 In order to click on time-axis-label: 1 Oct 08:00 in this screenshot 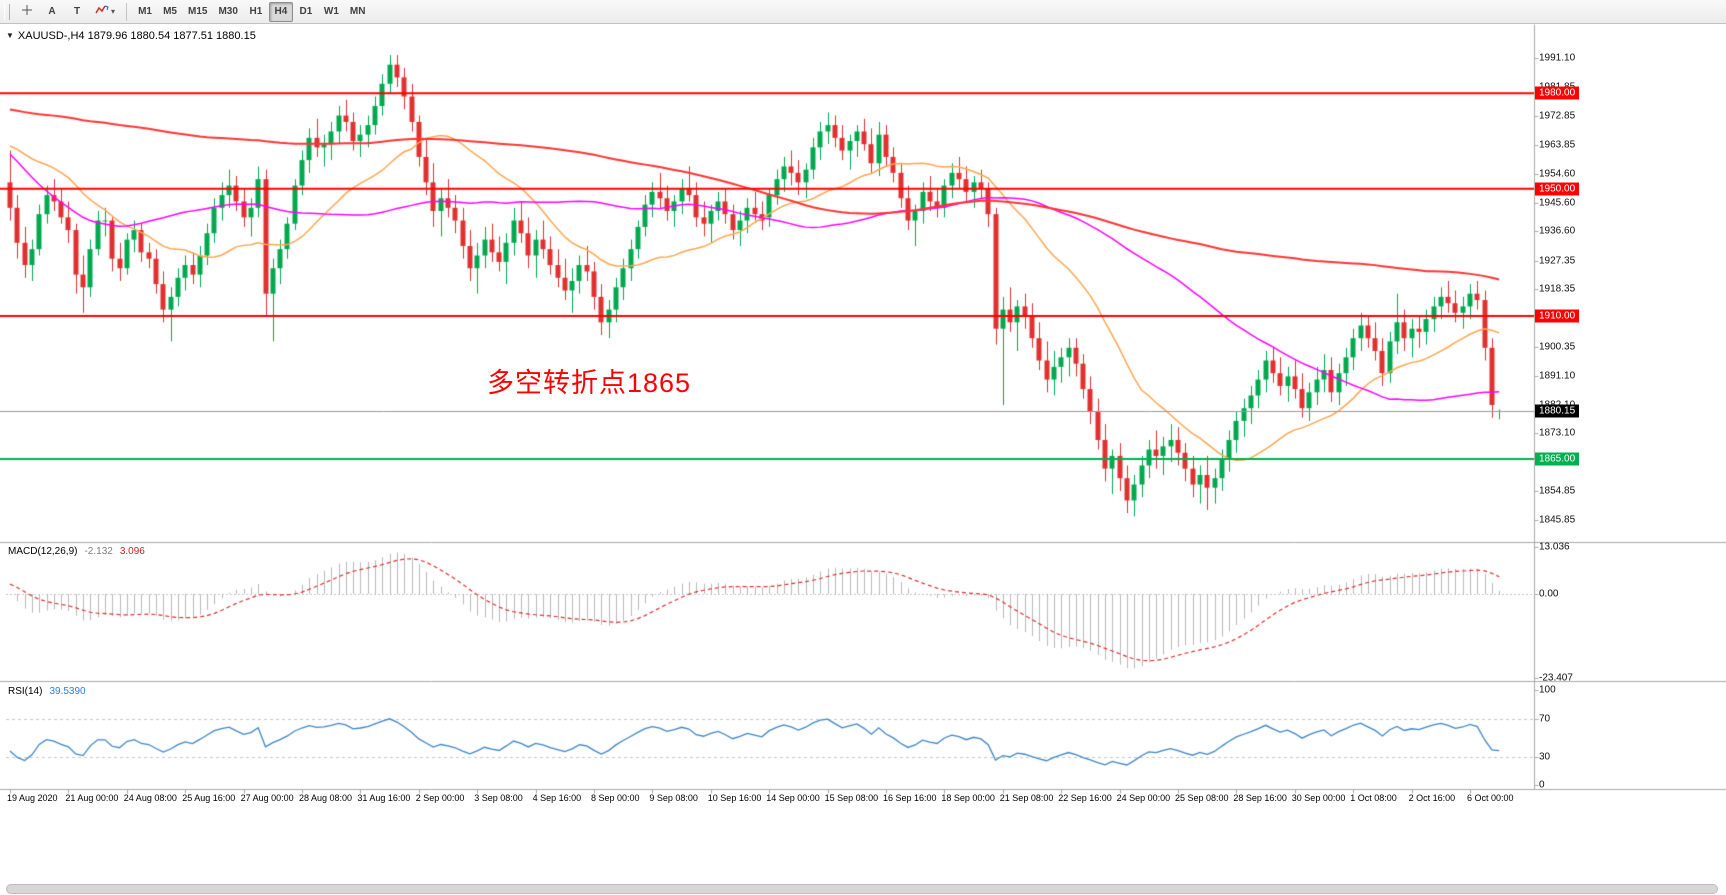, I will do `click(1373, 798)`.